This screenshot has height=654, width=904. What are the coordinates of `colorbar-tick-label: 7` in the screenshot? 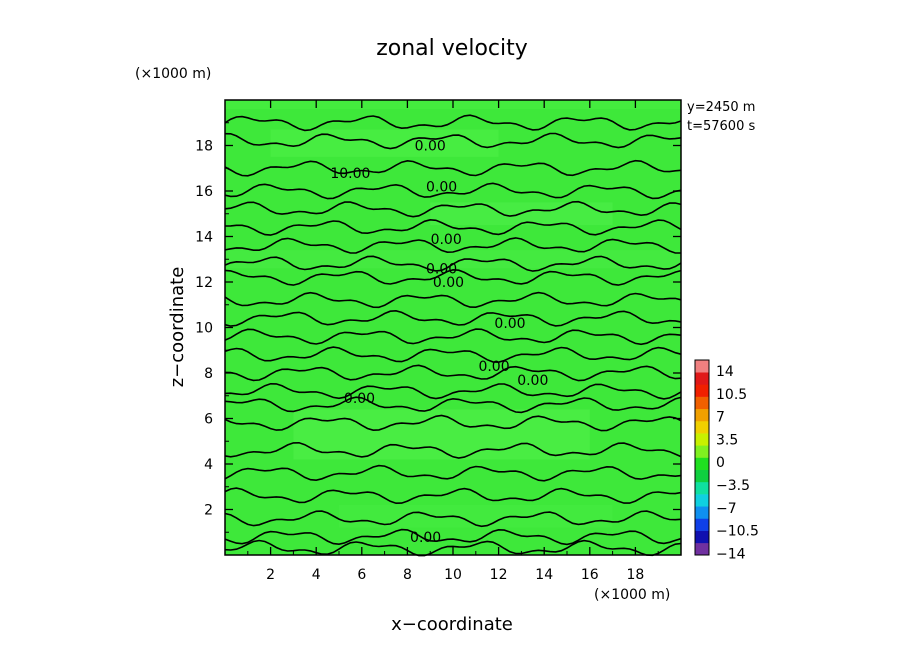 It's located at (720, 418).